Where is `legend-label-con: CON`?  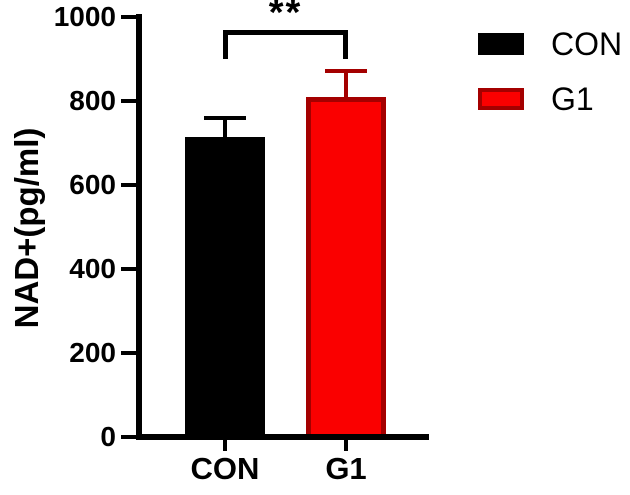 legend-label-con: CON is located at coordinates (587, 44).